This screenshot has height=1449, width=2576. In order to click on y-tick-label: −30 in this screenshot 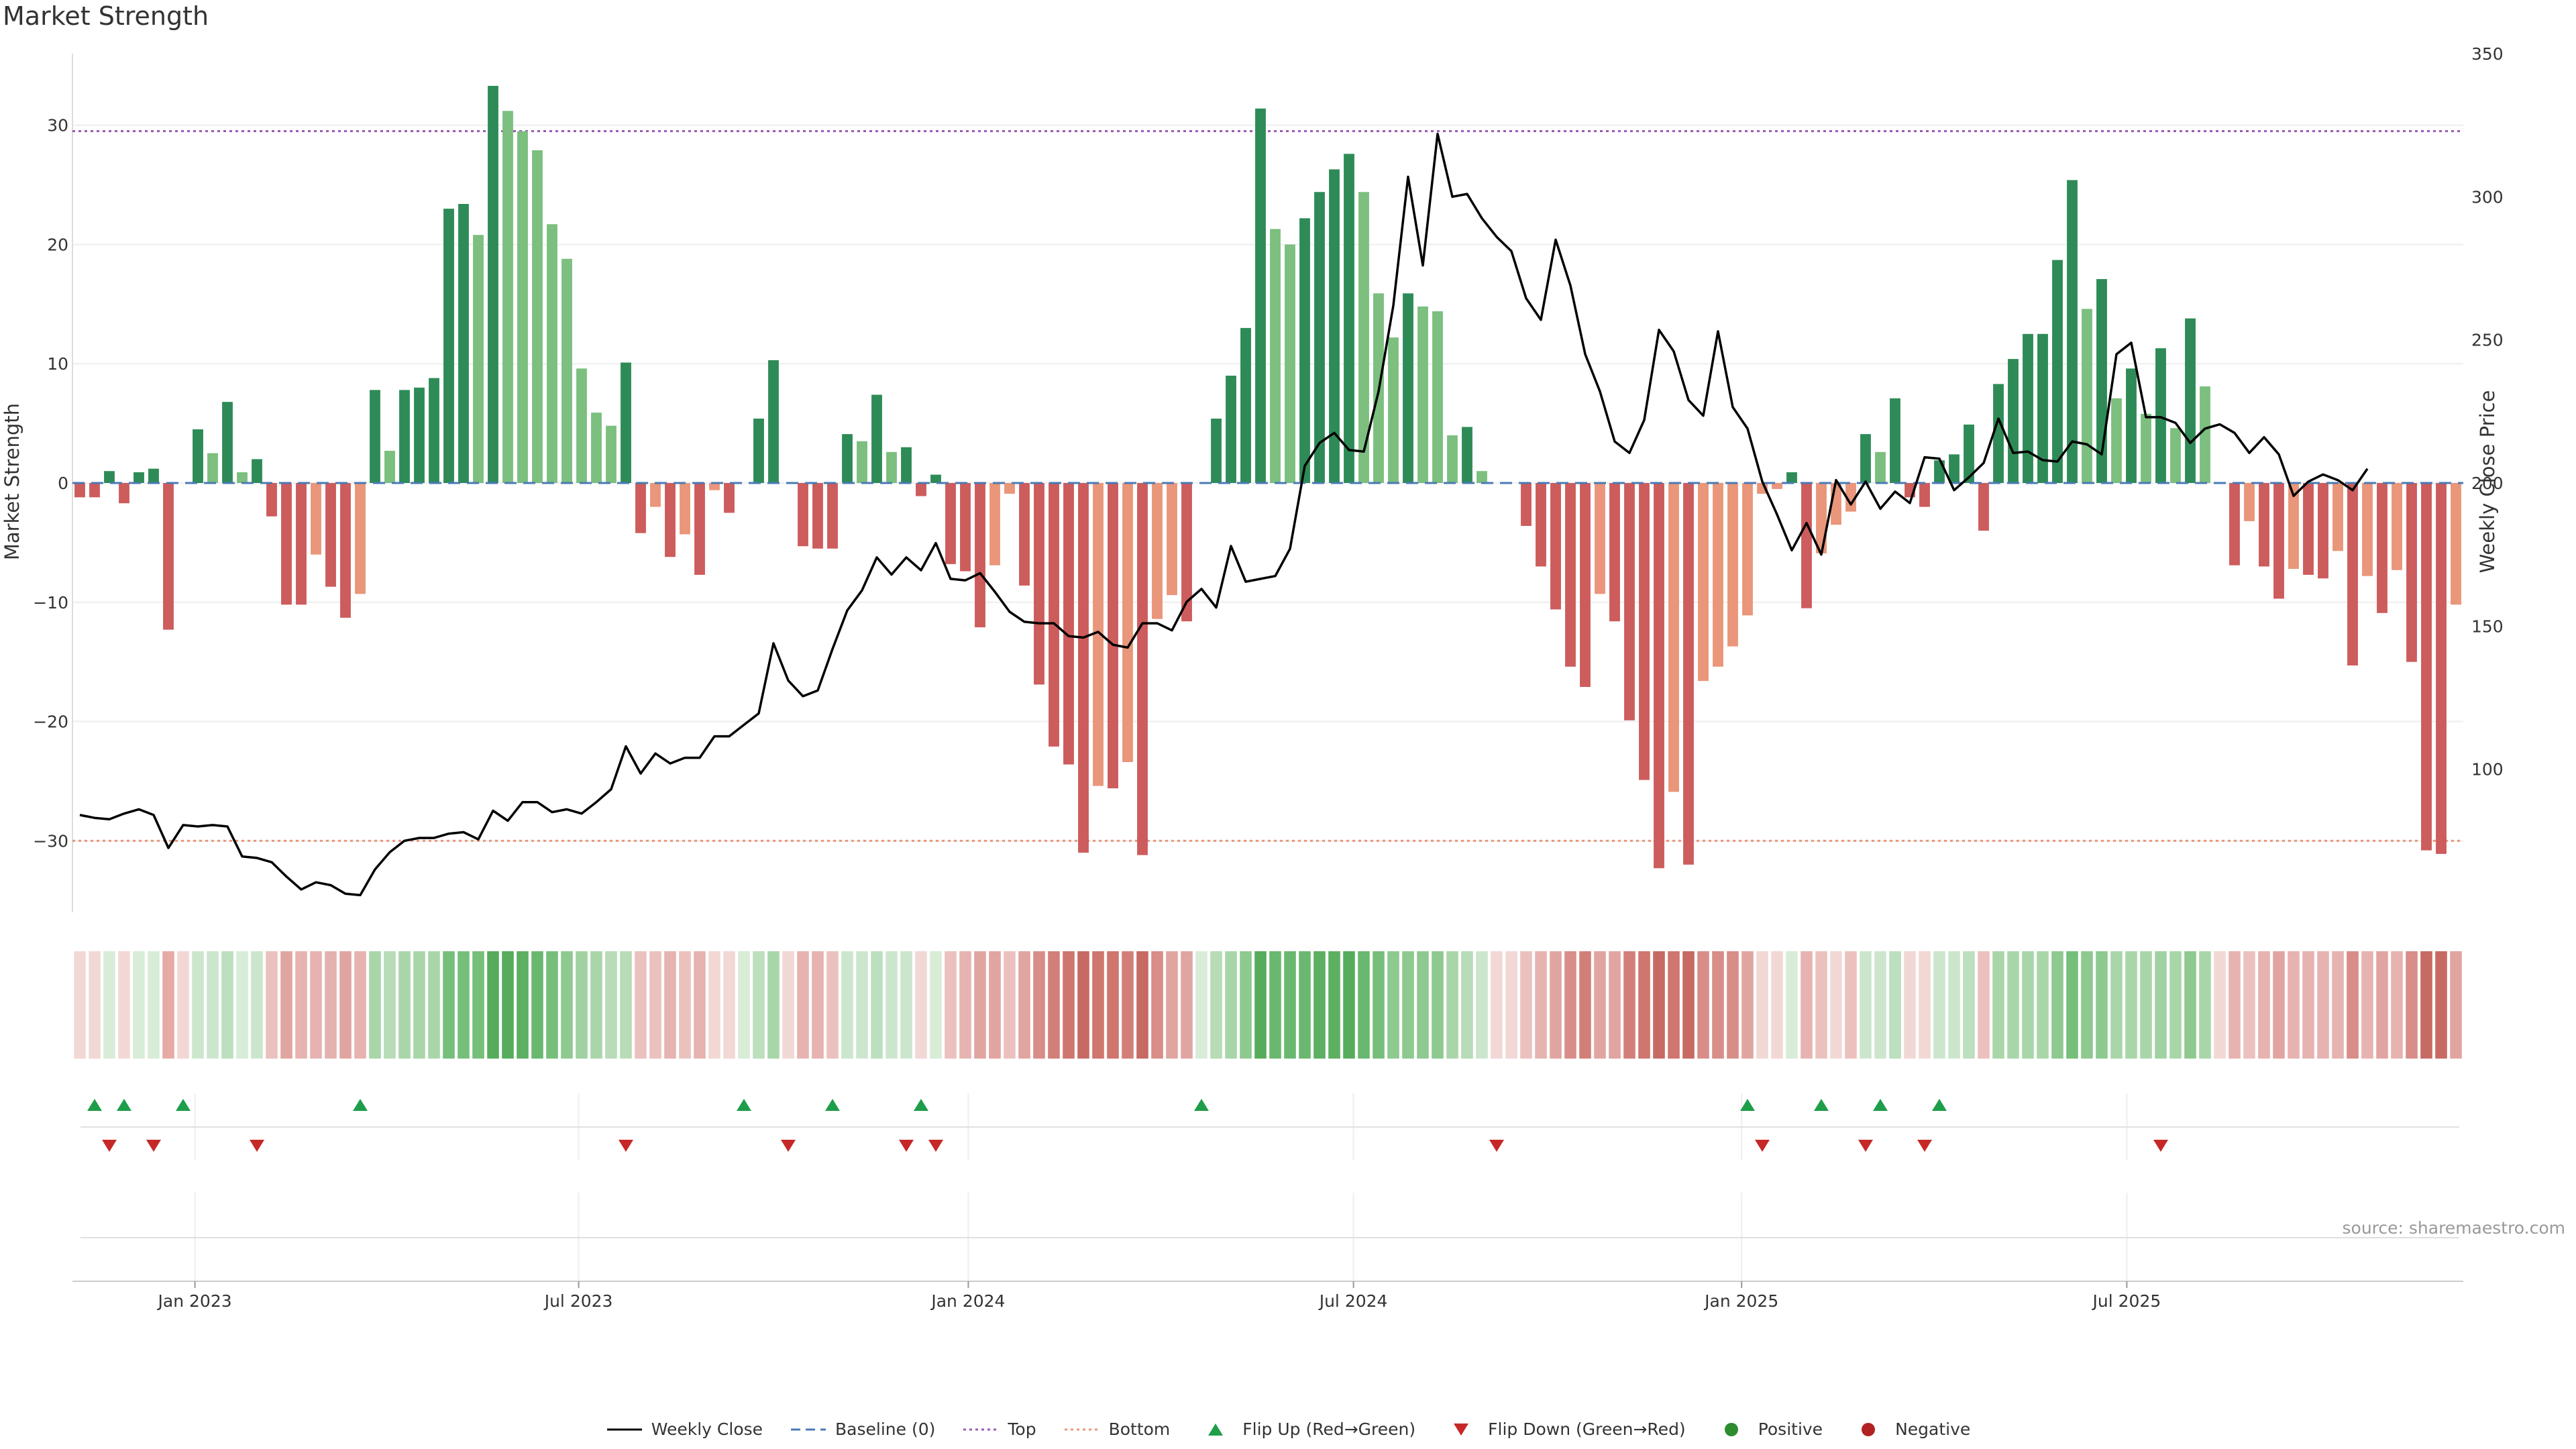, I will do `click(50, 841)`.